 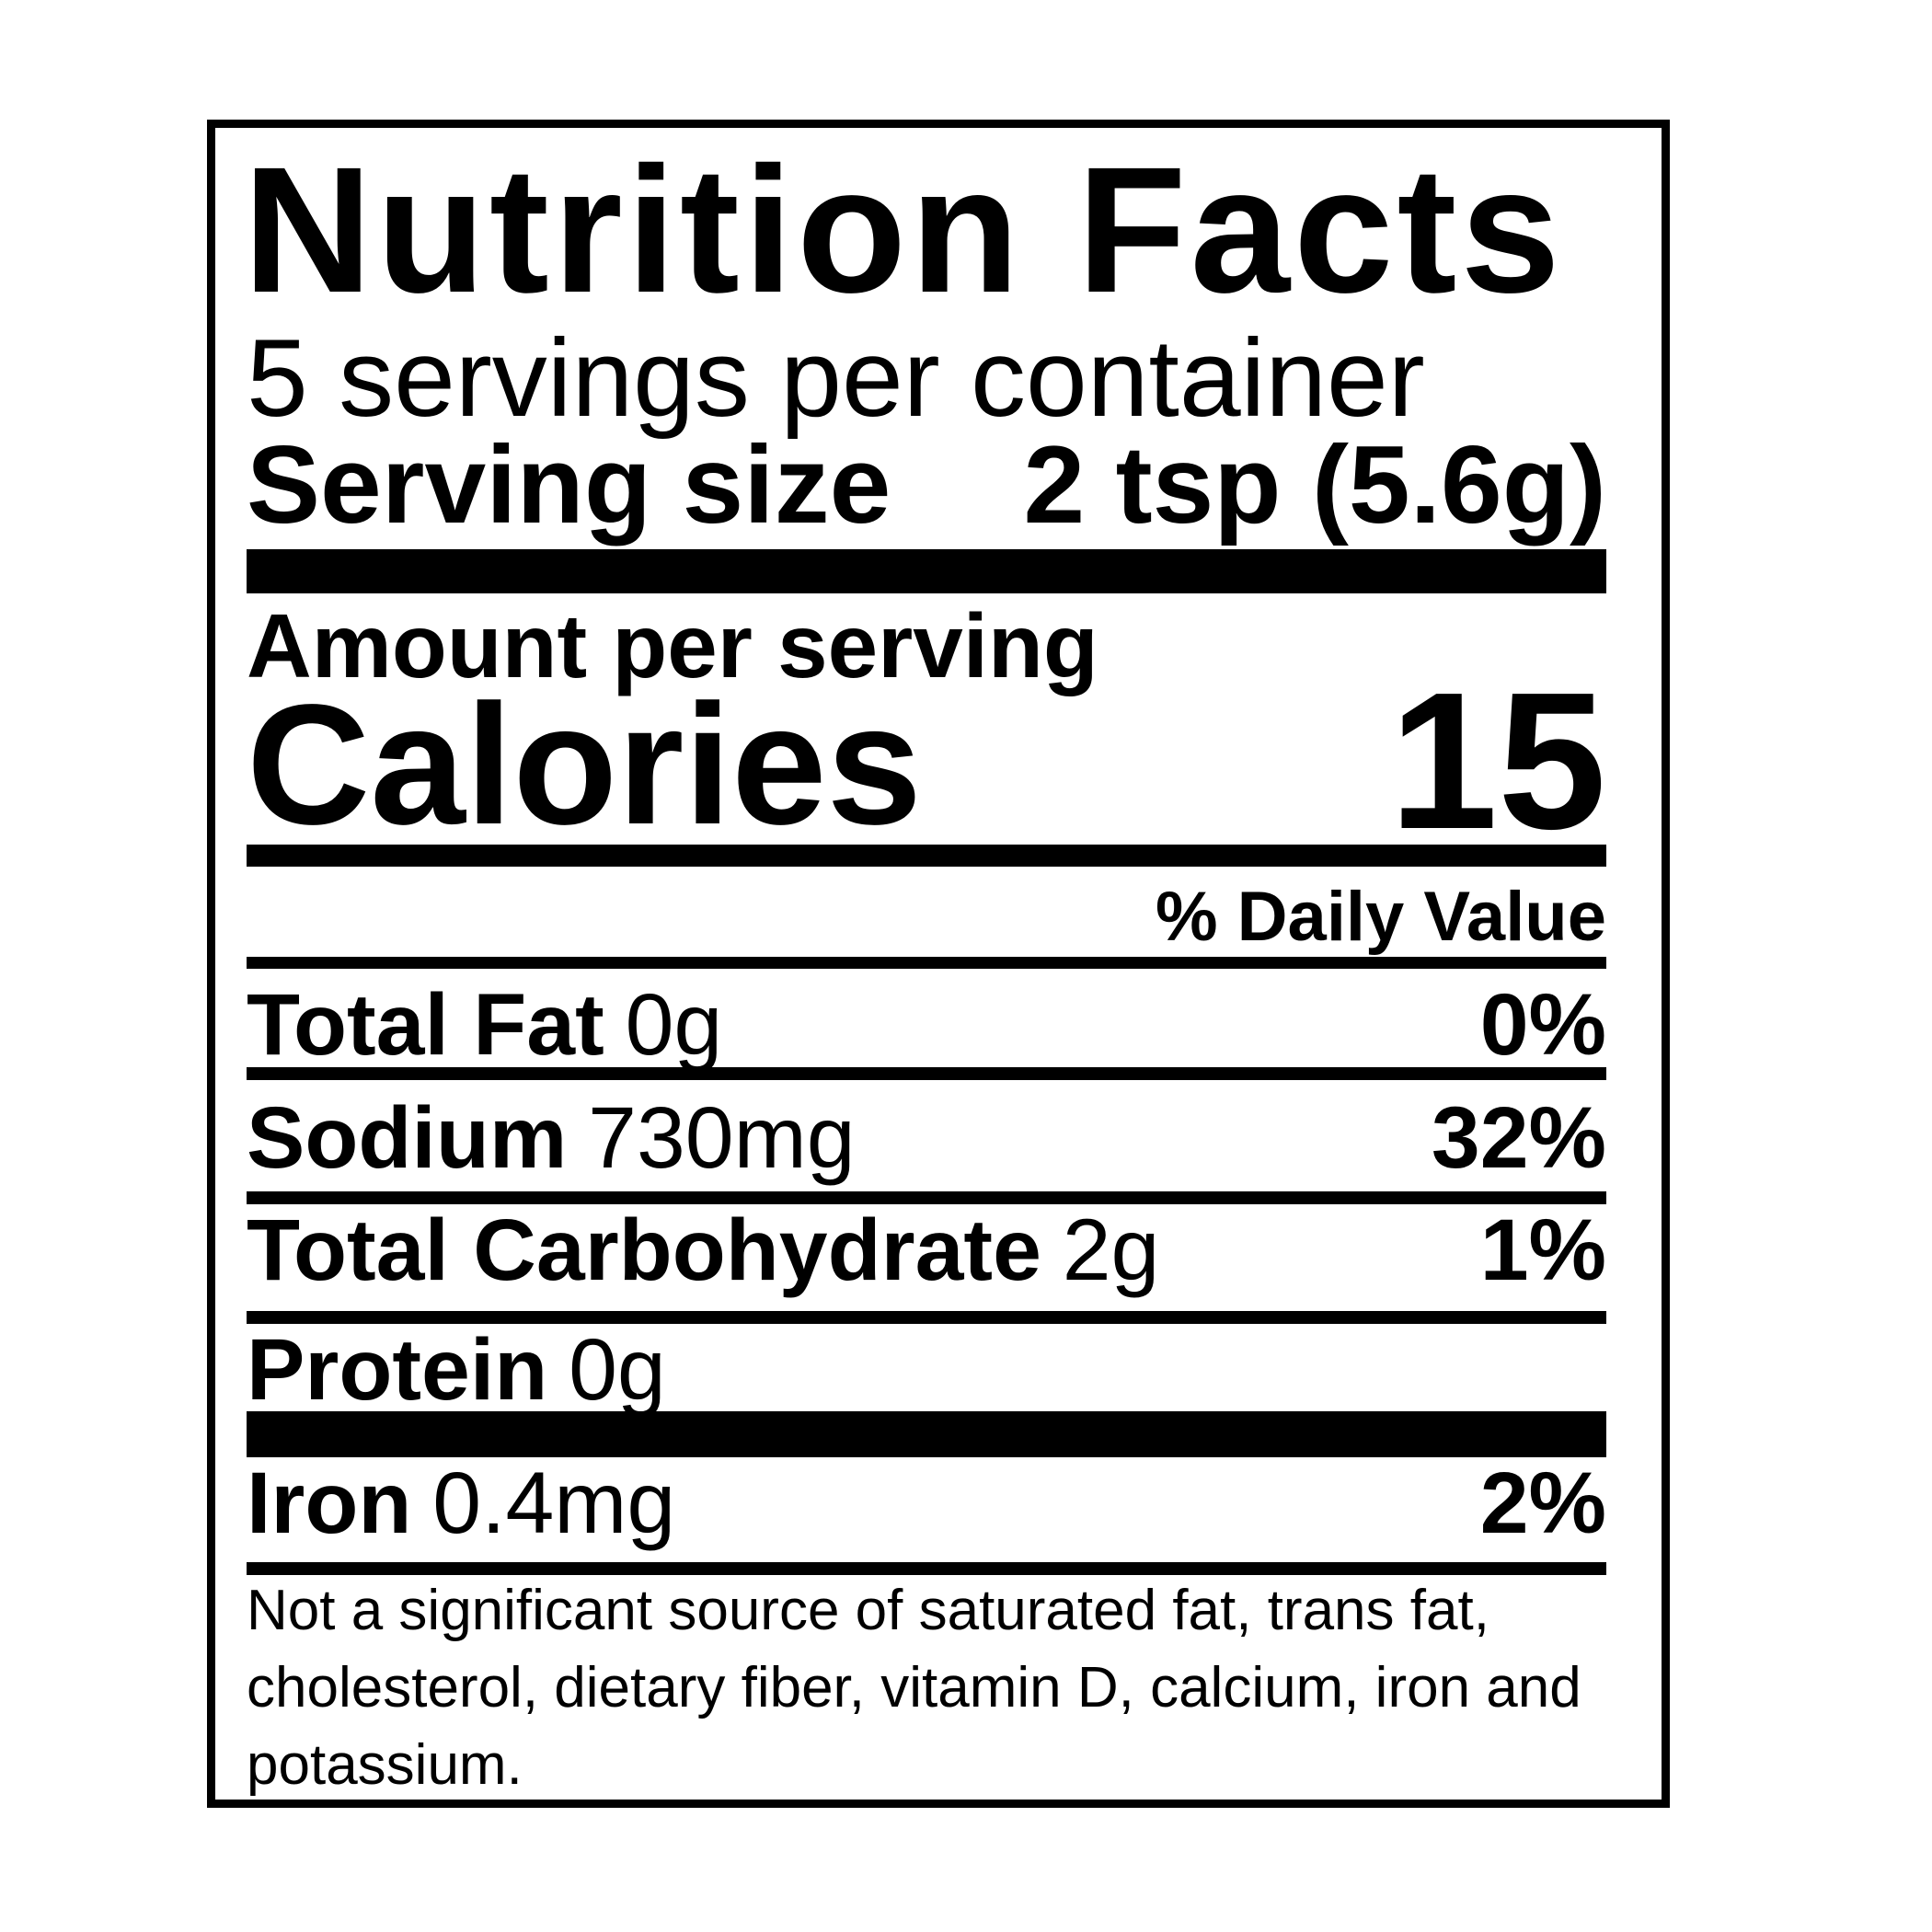 What do you see at coordinates (1542, 1025) in the screenshot?
I see `nutrient-daily-value: 0%` at bounding box center [1542, 1025].